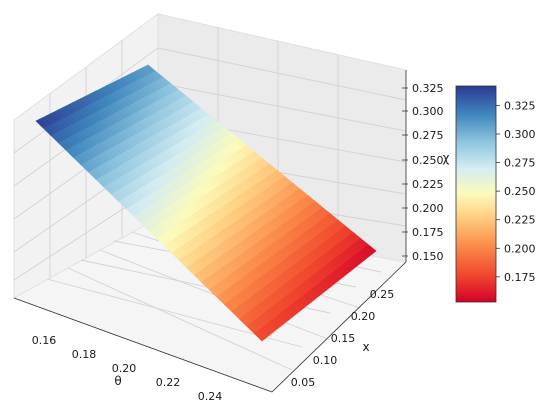  Describe the element at coordinates (520, 220) in the screenshot. I see `colorbar-tick-label: 0.225` at that location.